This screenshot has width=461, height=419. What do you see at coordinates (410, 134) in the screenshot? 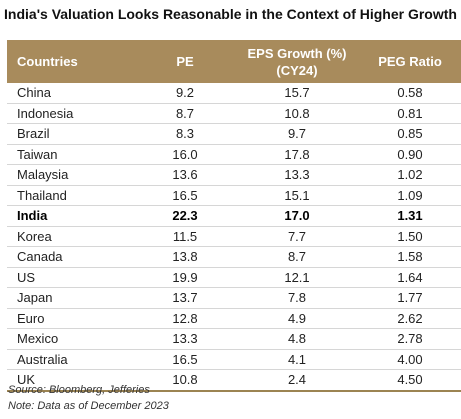
I see `cell-peg-ratio: 0.85` at bounding box center [410, 134].